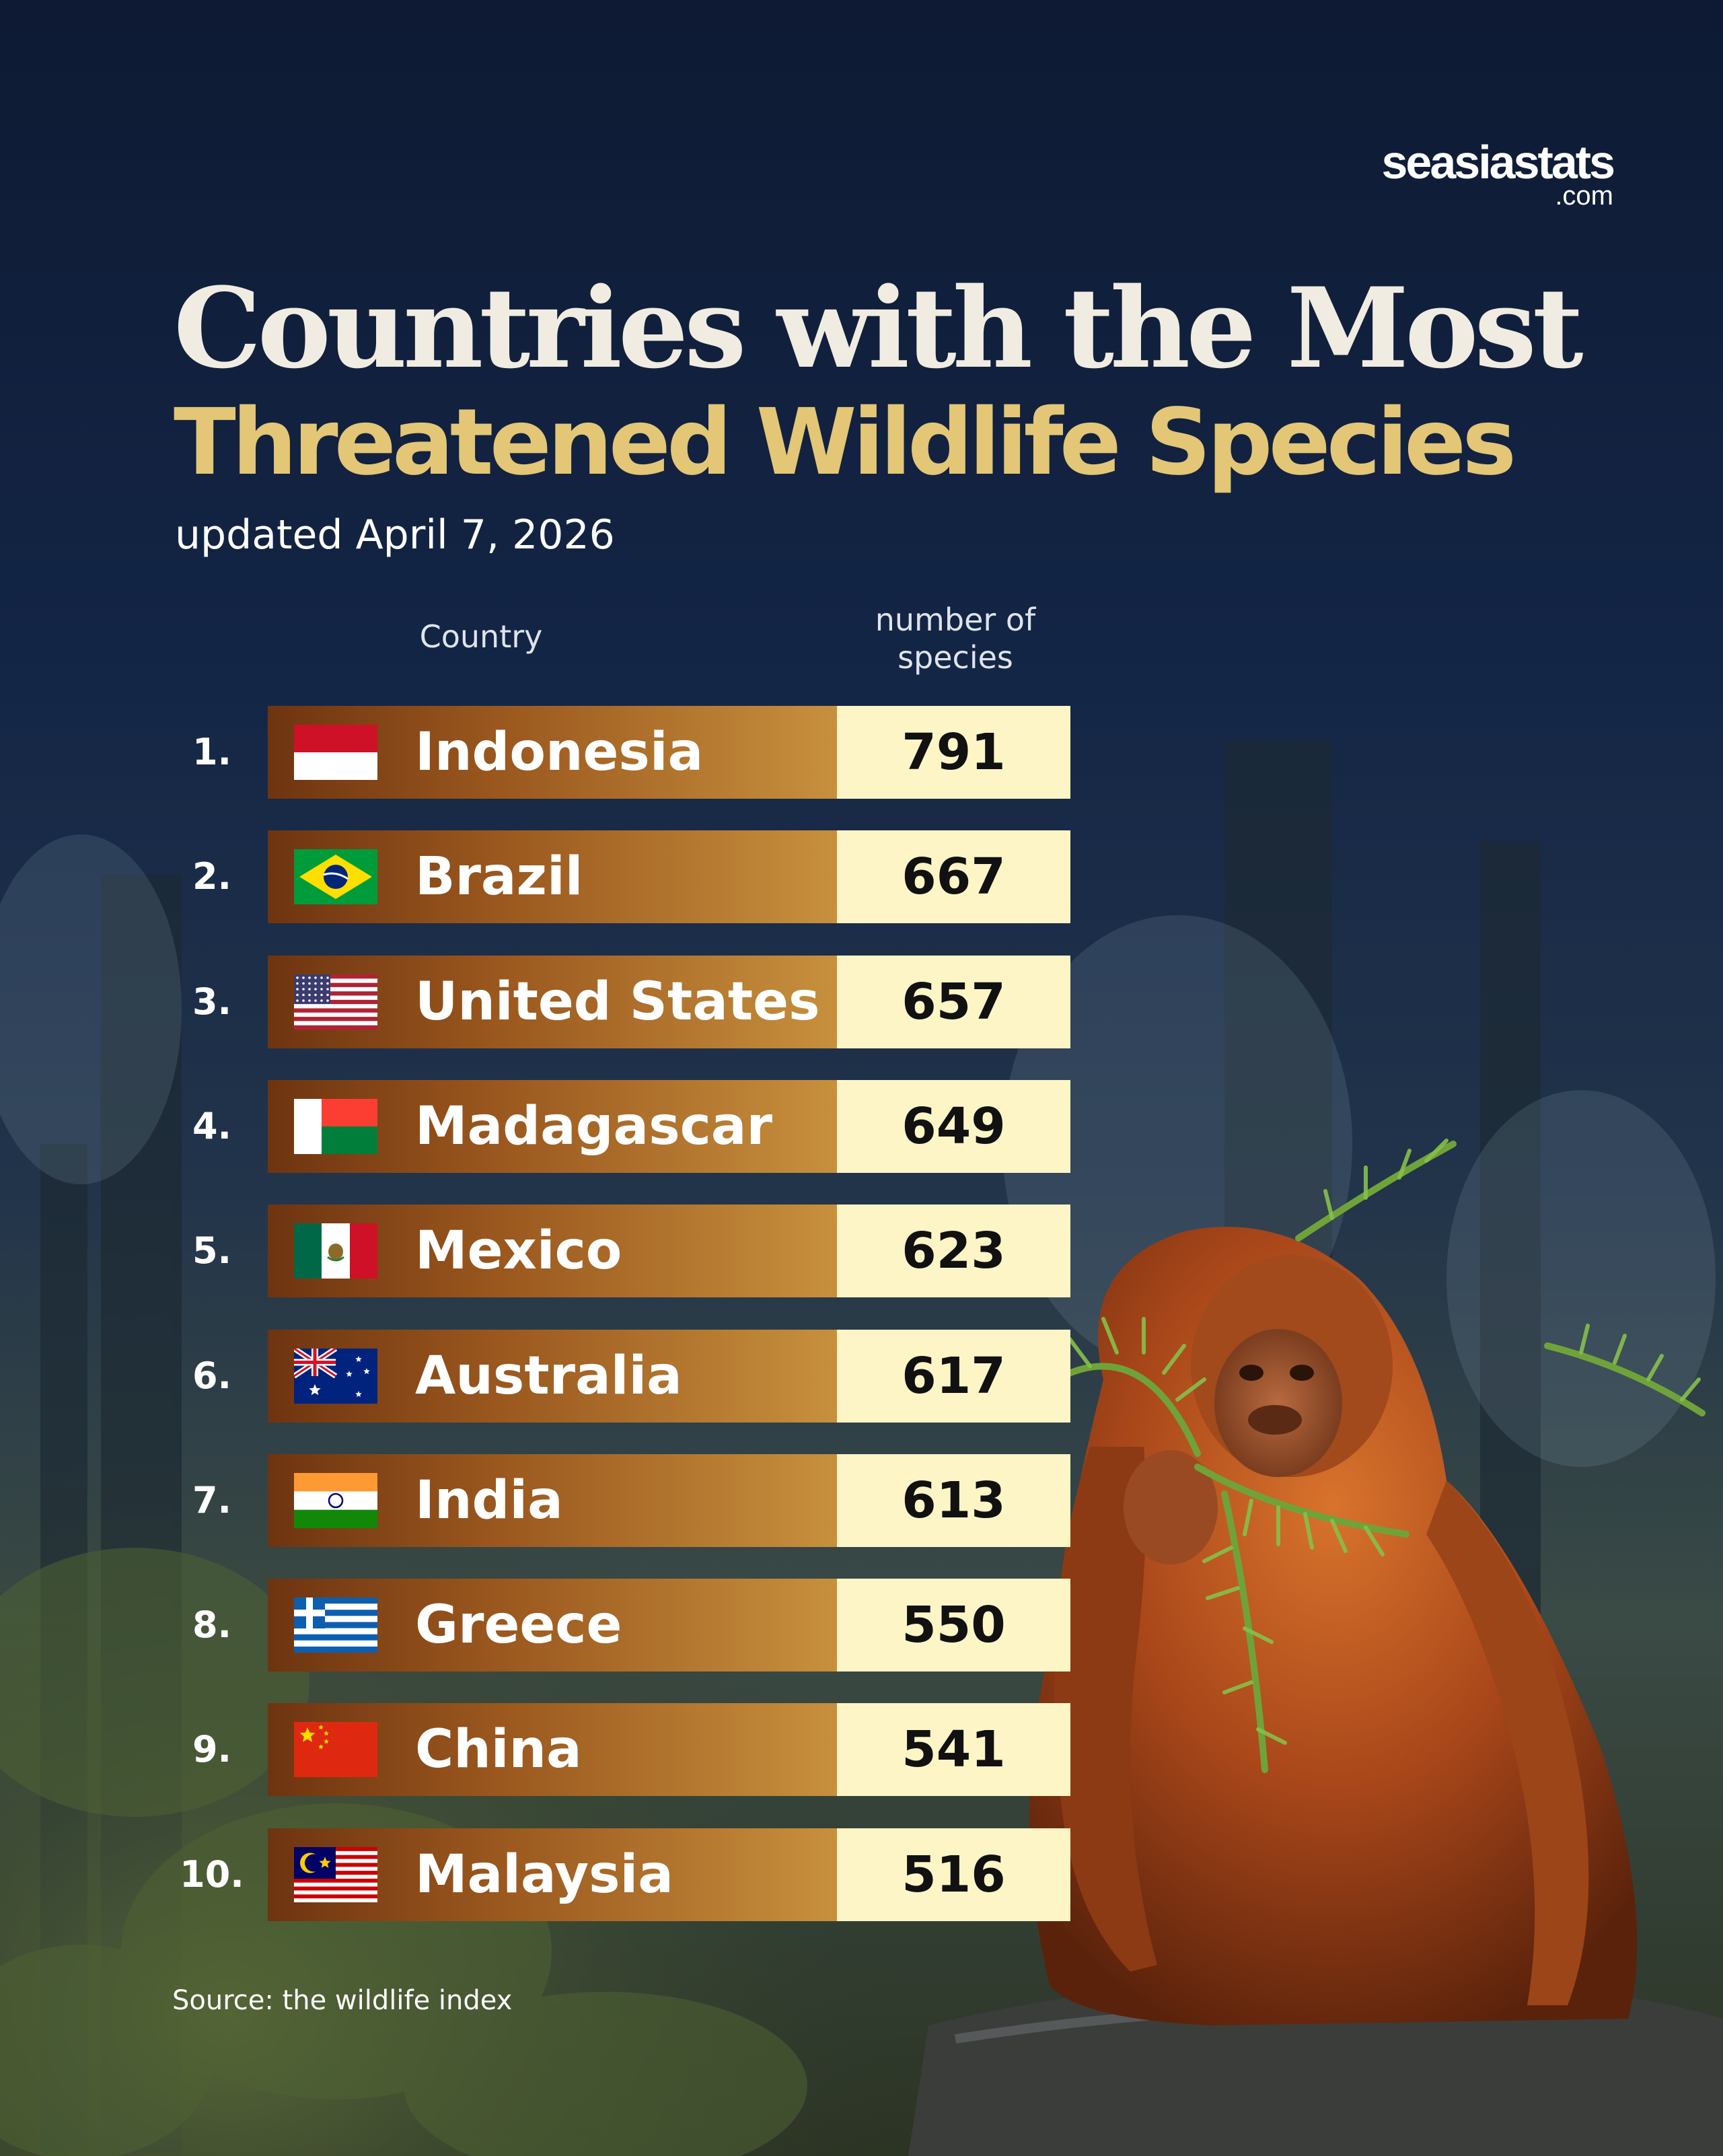 Image resolution: width=1723 pixels, height=2156 pixels. What do you see at coordinates (212, 752) in the screenshot?
I see `rank-label: 1.` at bounding box center [212, 752].